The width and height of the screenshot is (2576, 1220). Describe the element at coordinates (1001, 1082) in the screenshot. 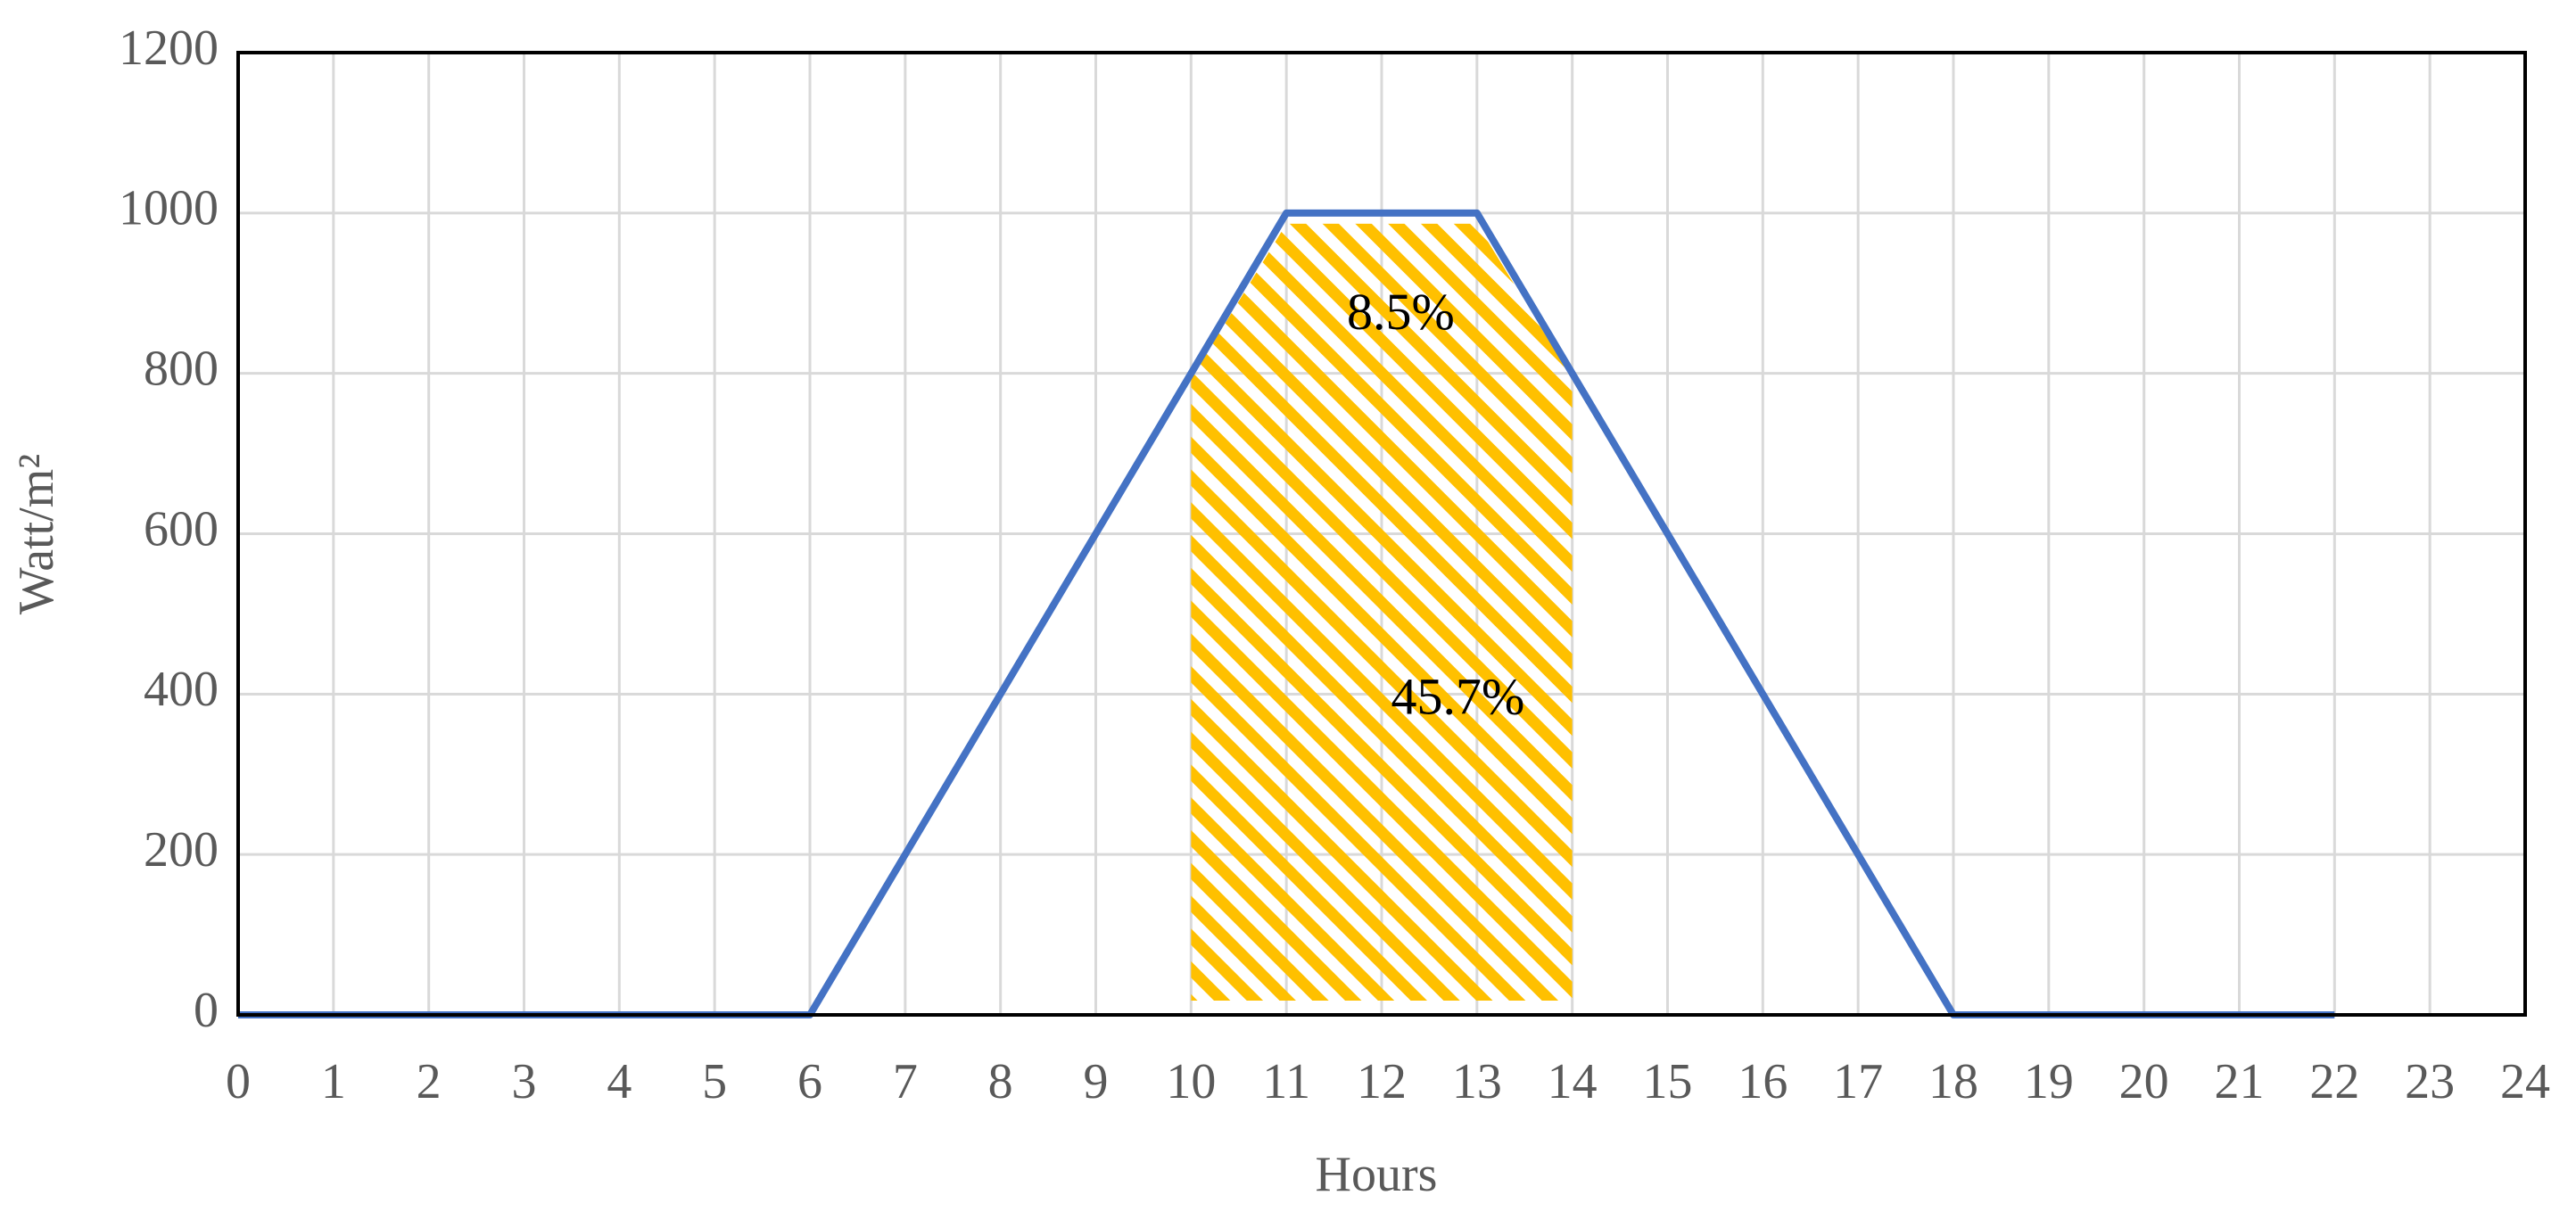

I see `x-tick-label: 8` at that location.